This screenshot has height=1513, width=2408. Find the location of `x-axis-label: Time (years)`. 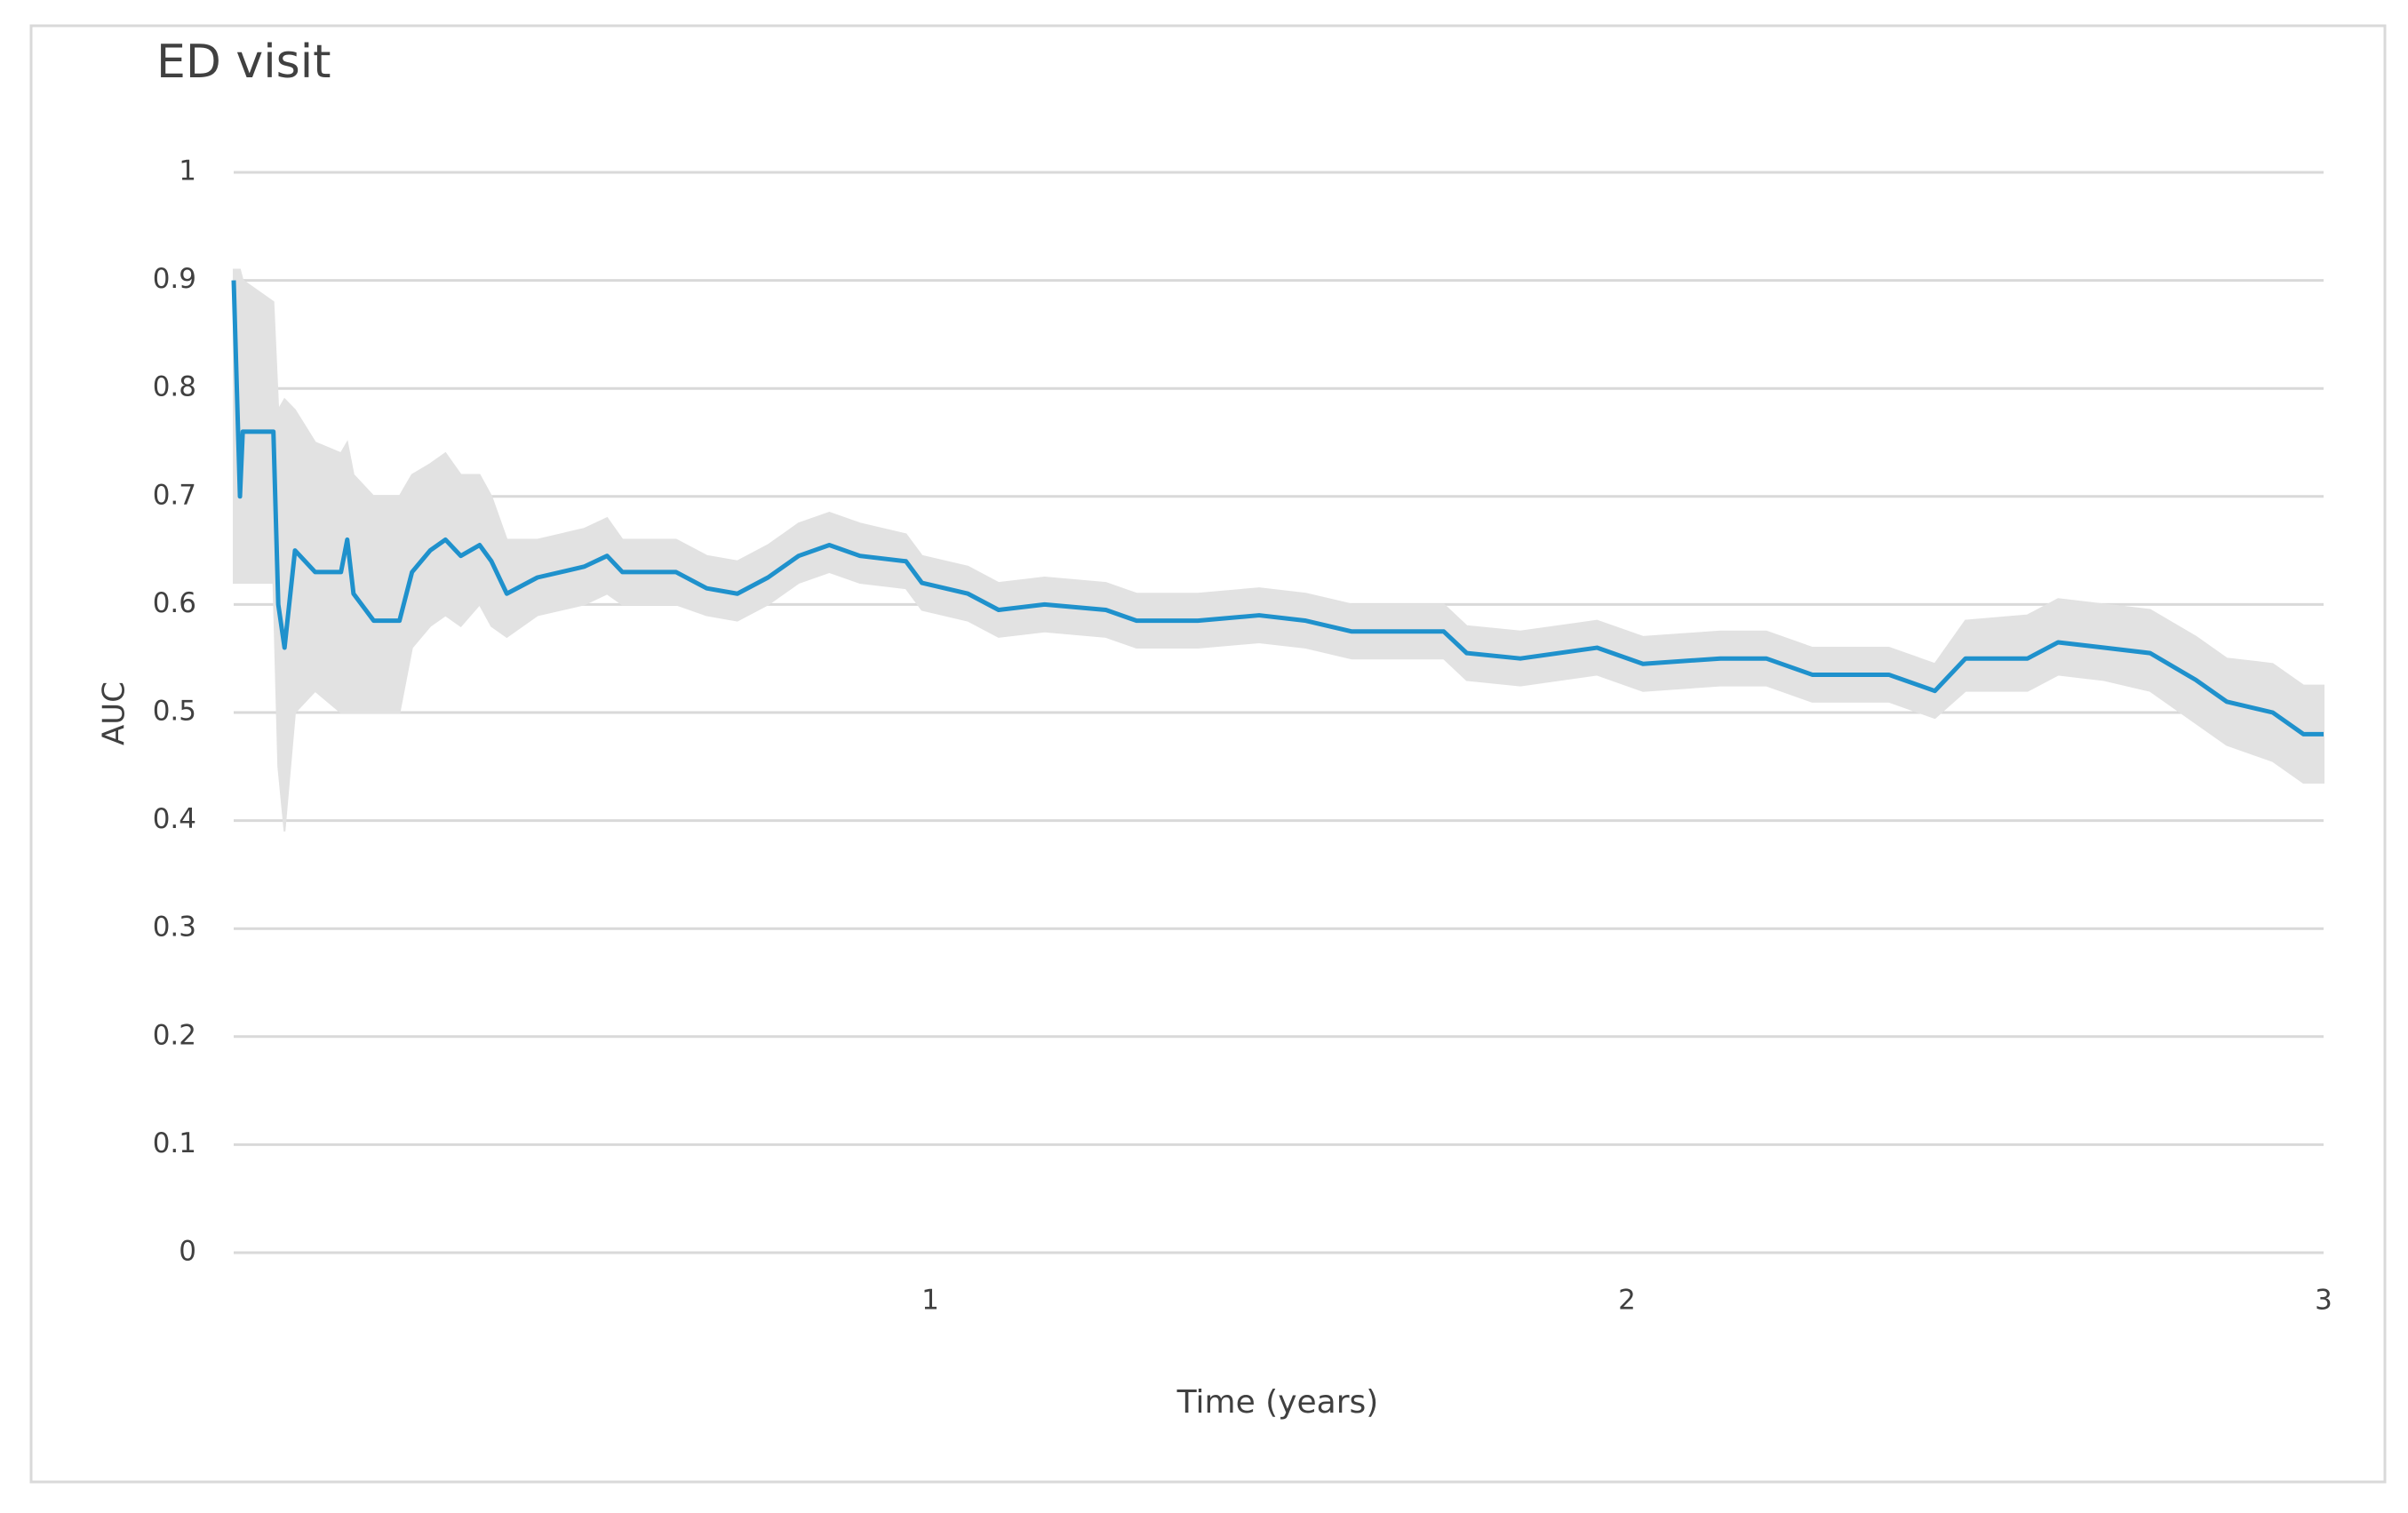

x-axis-label: Time (years) is located at coordinates (1277, 1403).